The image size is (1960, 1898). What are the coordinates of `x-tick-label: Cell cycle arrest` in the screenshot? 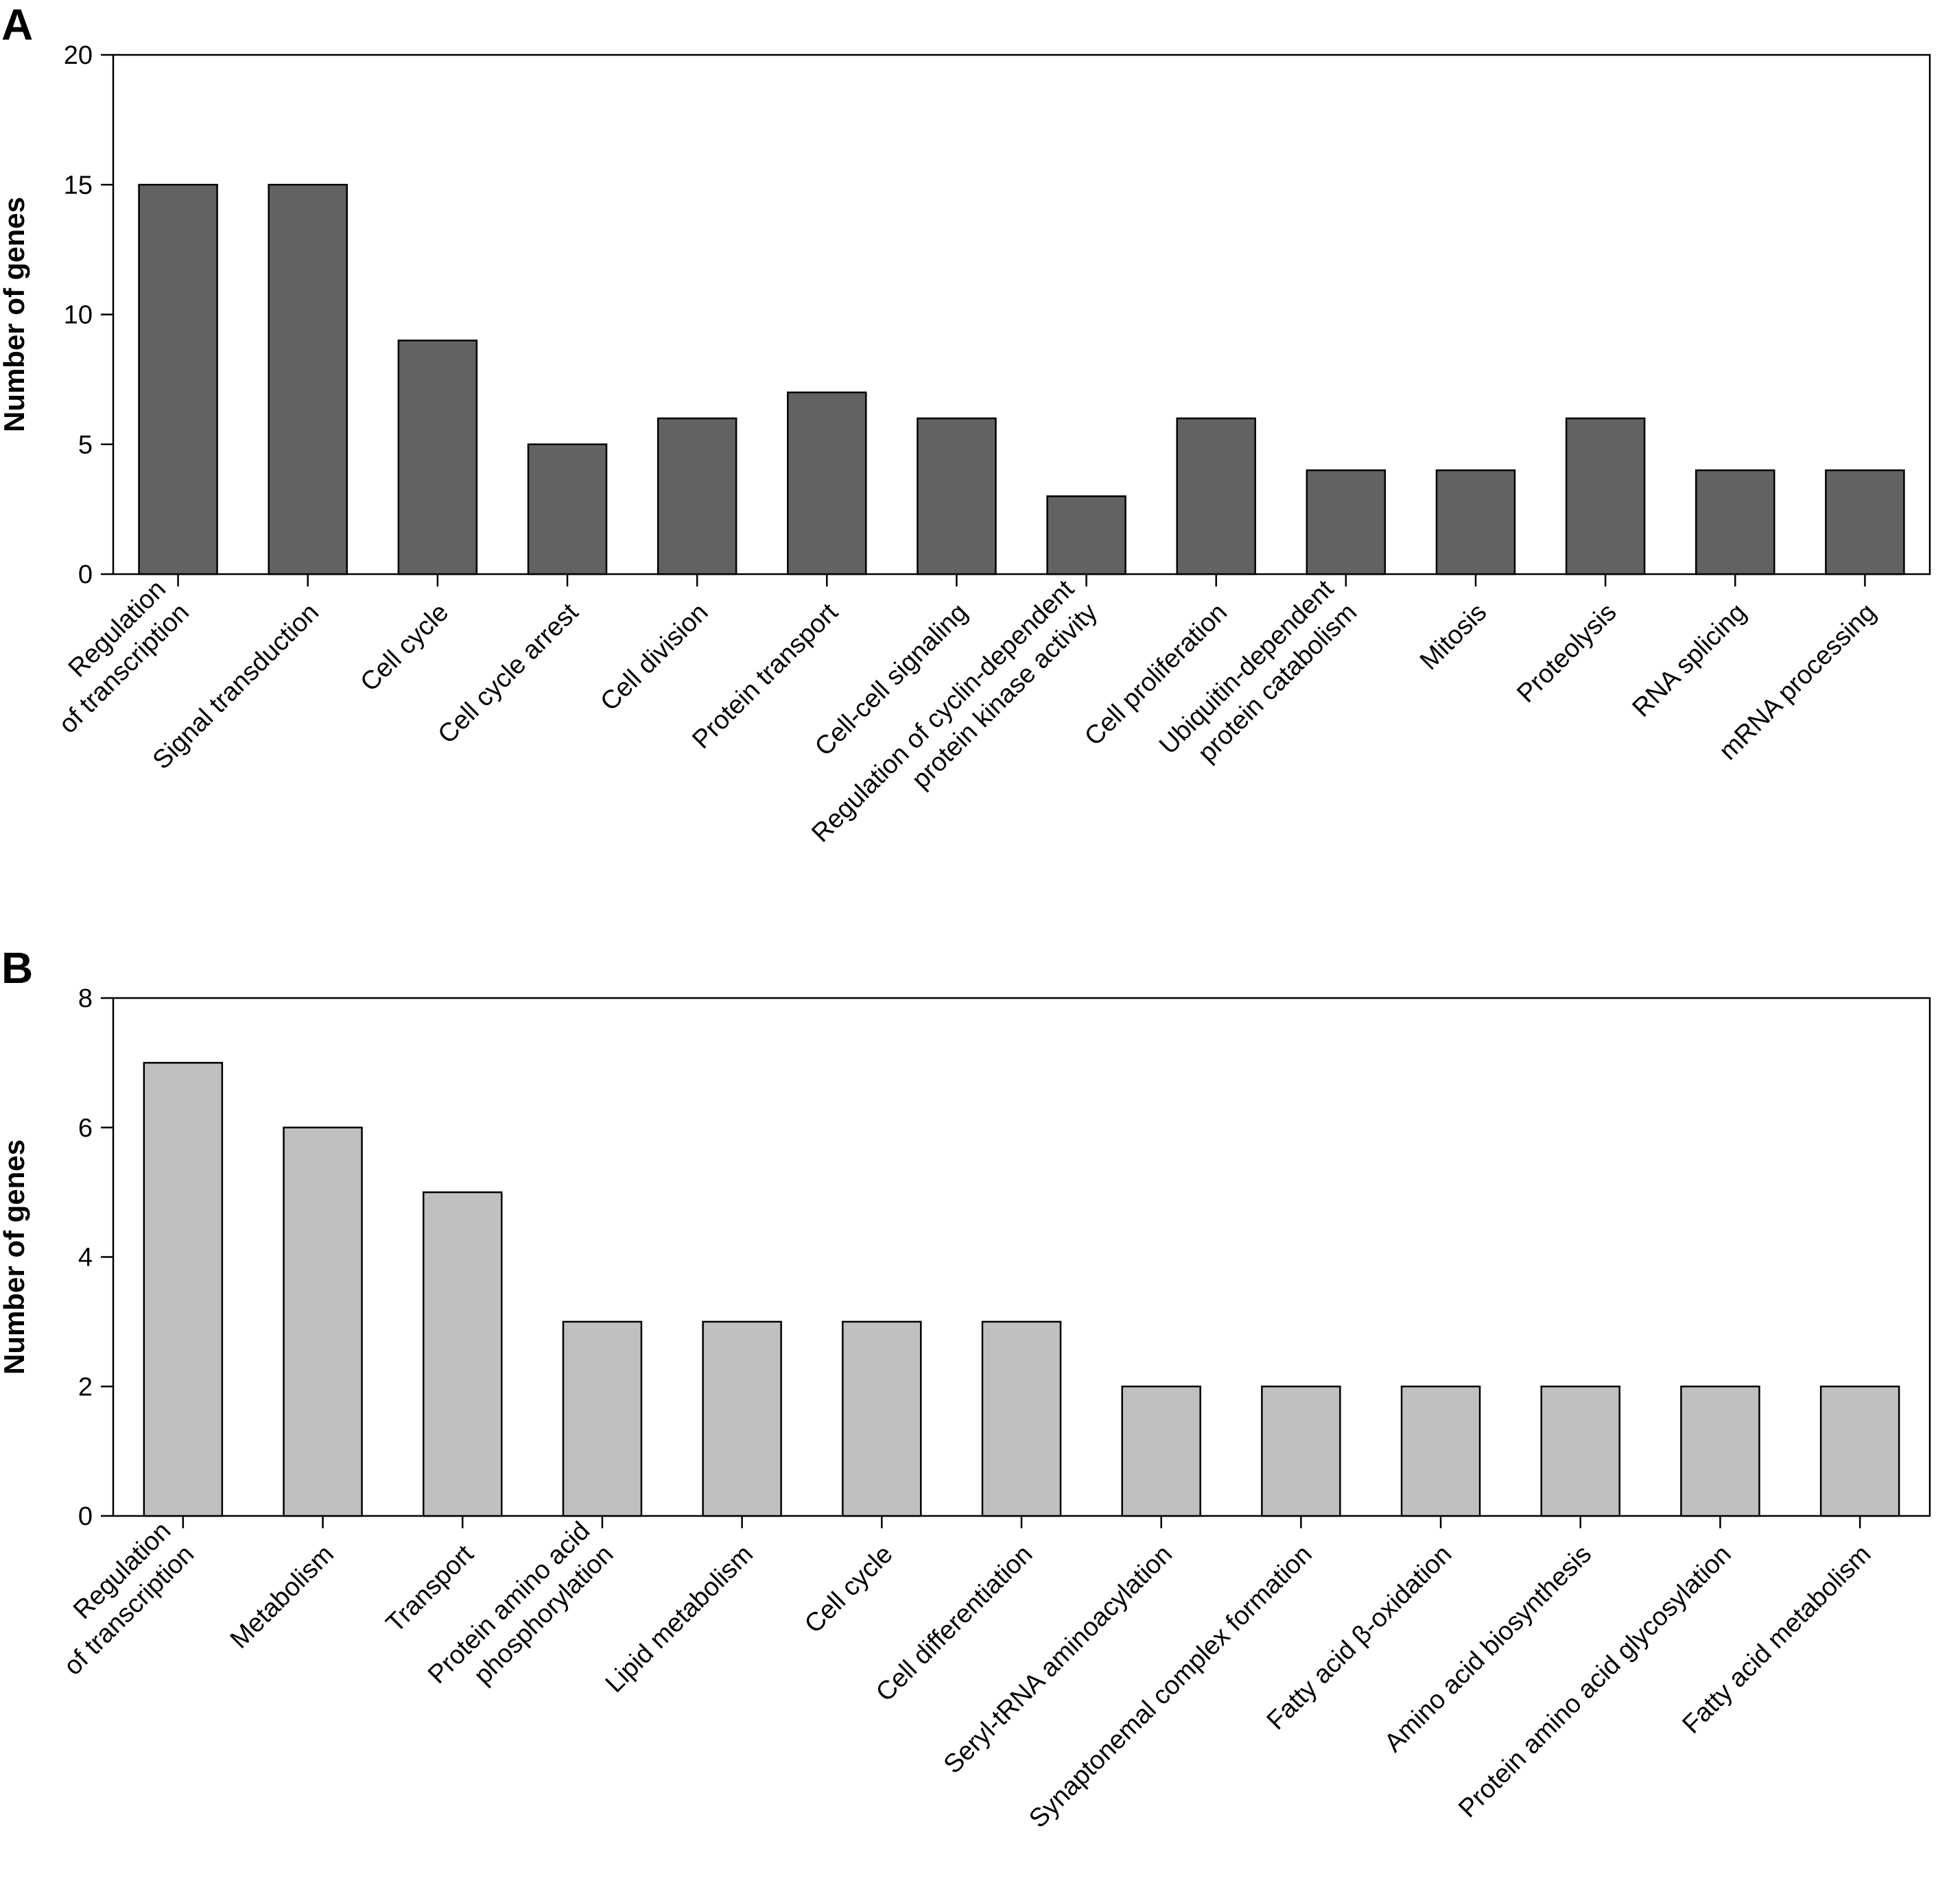 It's located at (509, 673).